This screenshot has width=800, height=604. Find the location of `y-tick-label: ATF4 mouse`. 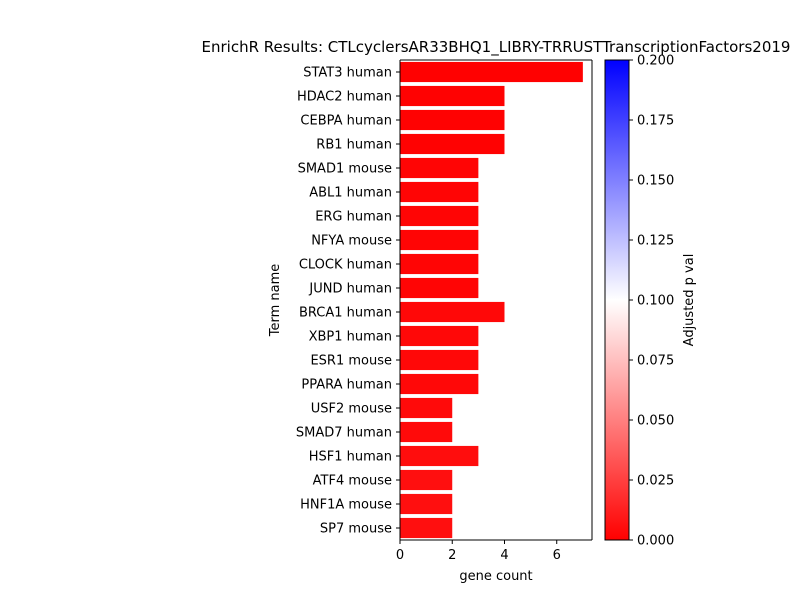

y-tick-label: ATF4 mouse is located at coordinates (352, 481).